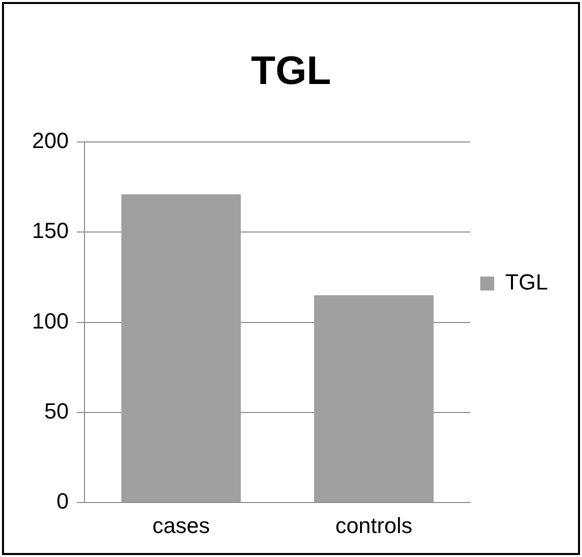 Image resolution: width=582 pixels, height=557 pixels. What do you see at coordinates (56, 411) in the screenshot?
I see `y-tick-label: 50` at bounding box center [56, 411].